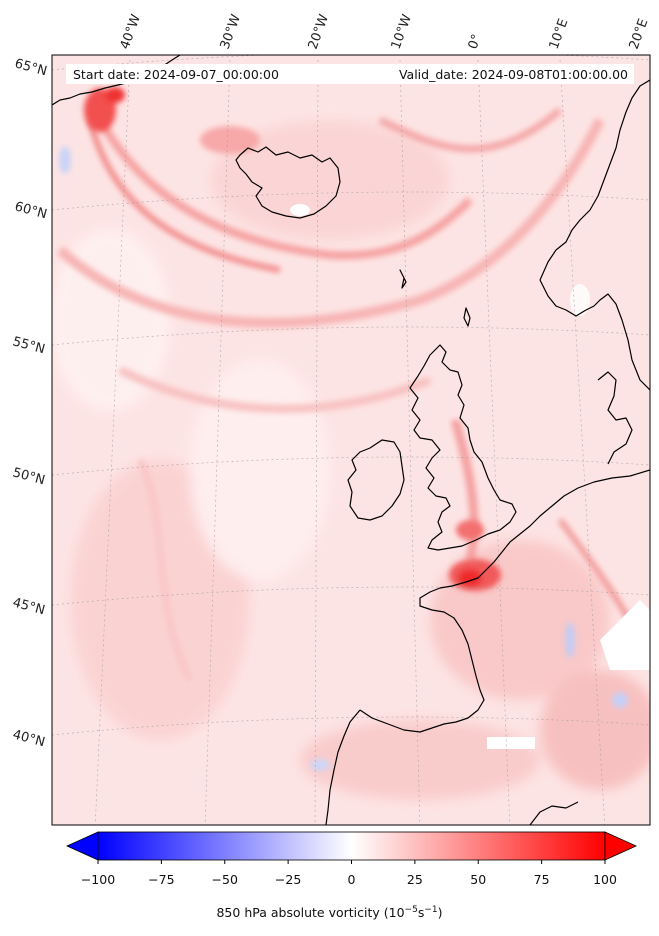 This screenshot has height=936, width=659. I want to click on valid-date-label: Valid_date: 2024-09-08T01:00:00.00, so click(513, 74).